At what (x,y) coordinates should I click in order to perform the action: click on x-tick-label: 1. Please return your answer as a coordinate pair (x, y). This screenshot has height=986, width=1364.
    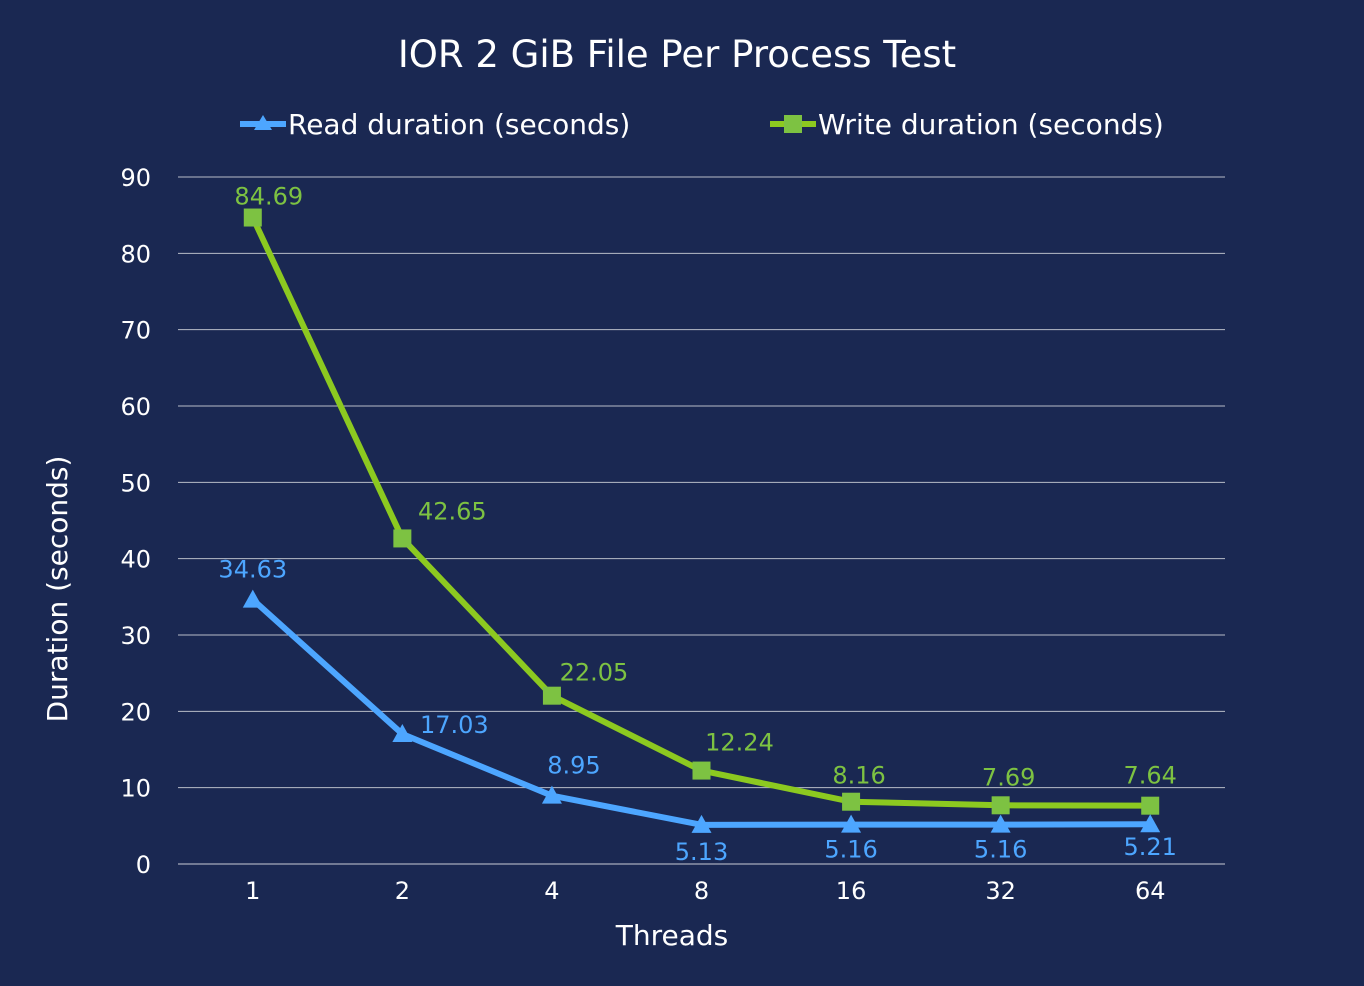
    Looking at the image, I should click on (252, 891).